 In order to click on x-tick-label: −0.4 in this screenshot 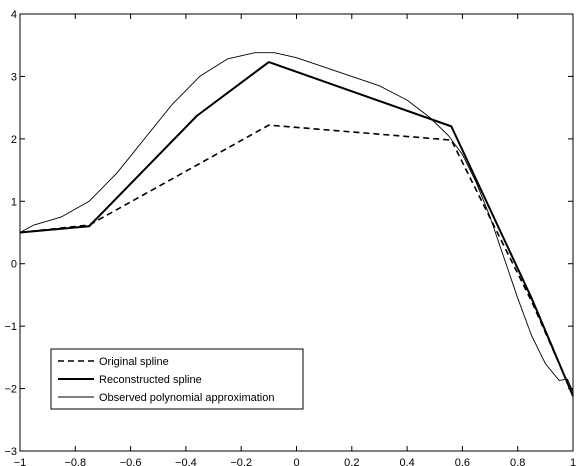, I will do `click(186, 461)`.